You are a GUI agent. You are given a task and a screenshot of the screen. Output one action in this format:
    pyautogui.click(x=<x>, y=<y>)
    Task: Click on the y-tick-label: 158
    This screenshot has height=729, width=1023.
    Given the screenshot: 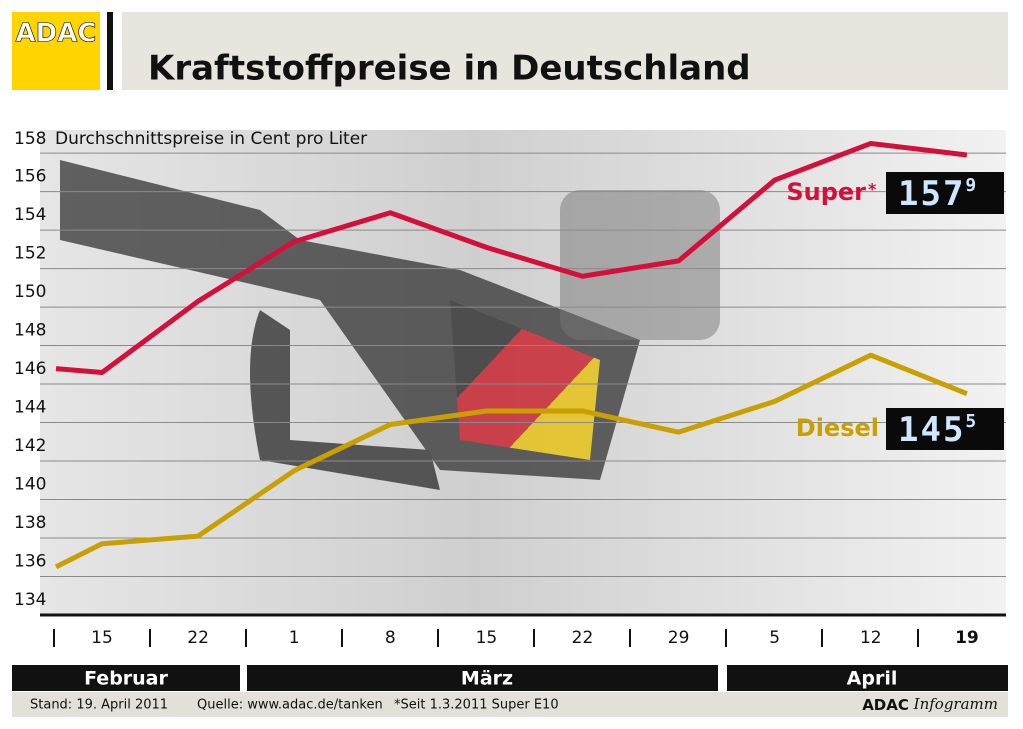 What is the action you would take?
    pyautogui.click(x=30, y=139)
    